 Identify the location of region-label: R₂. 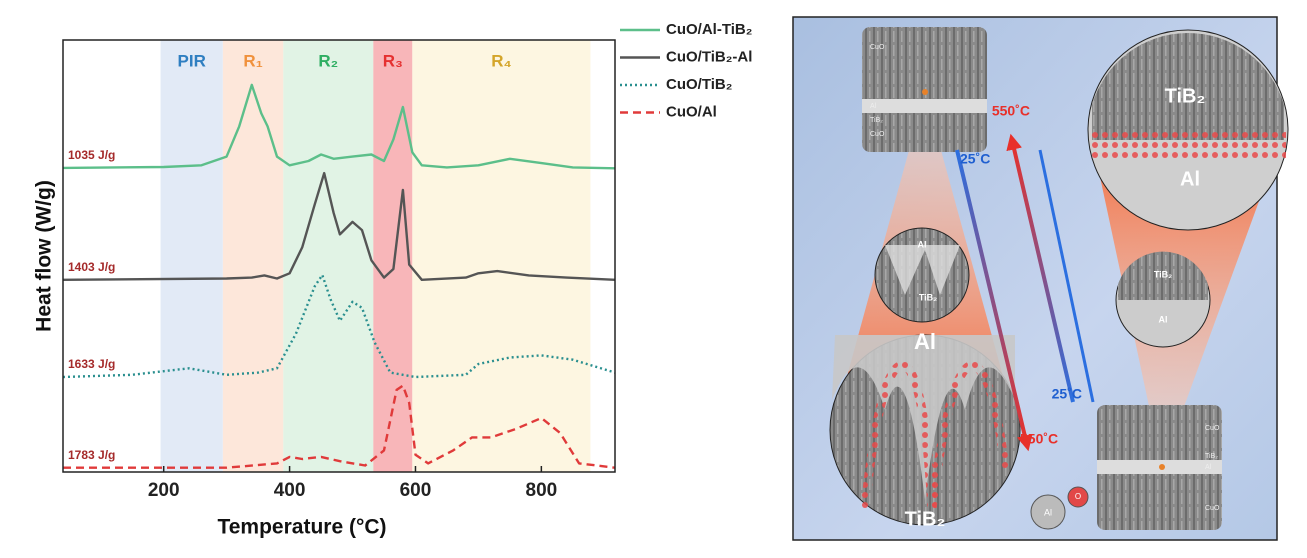
(328, 60).